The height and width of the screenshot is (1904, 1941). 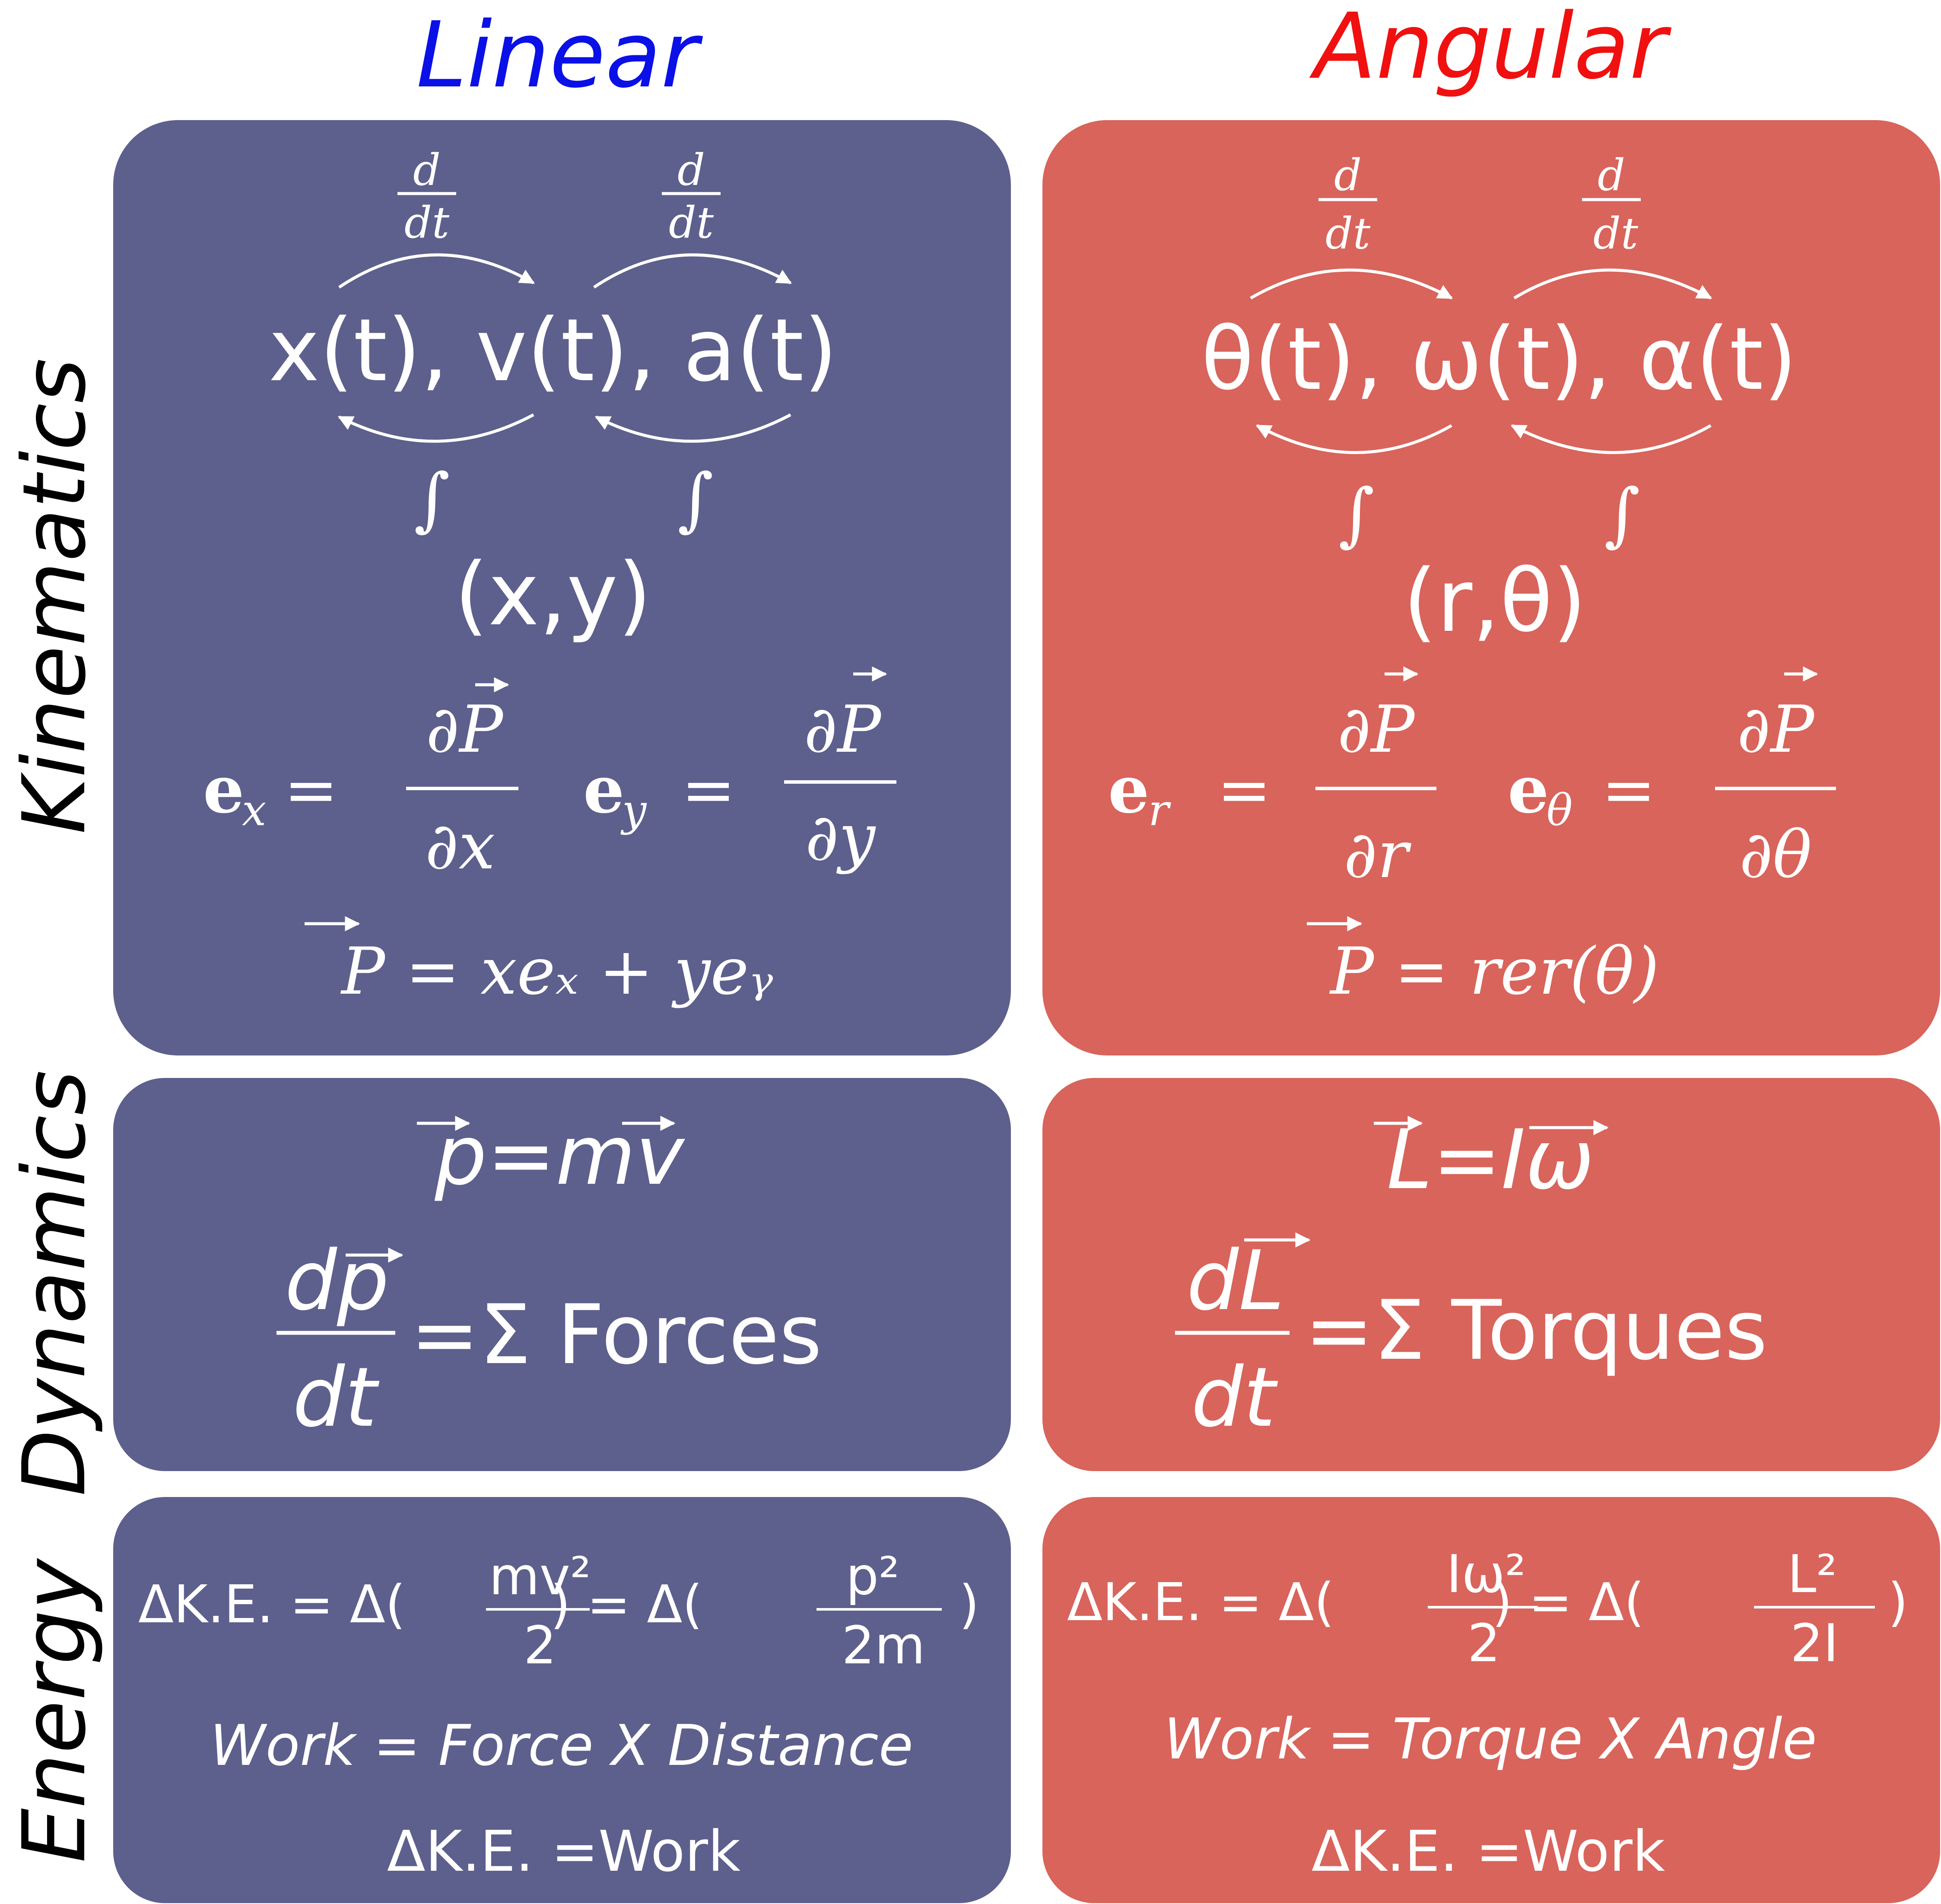 I want to click on linear-basis-y-num: ∂P, so click(x=844, y=729).